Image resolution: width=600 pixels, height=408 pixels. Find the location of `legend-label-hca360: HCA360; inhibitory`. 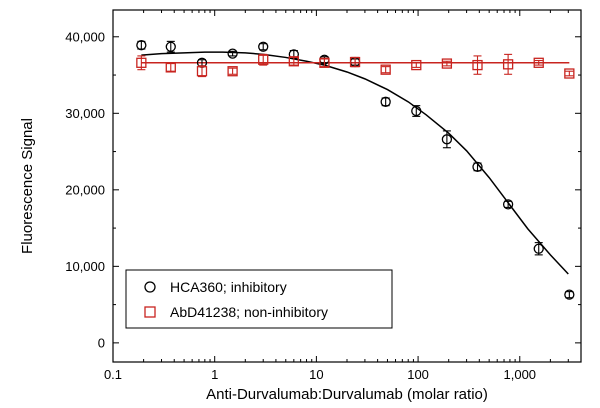

legend-label-hca360: HCA360; inhibitory is located at coordinates (228, 287).